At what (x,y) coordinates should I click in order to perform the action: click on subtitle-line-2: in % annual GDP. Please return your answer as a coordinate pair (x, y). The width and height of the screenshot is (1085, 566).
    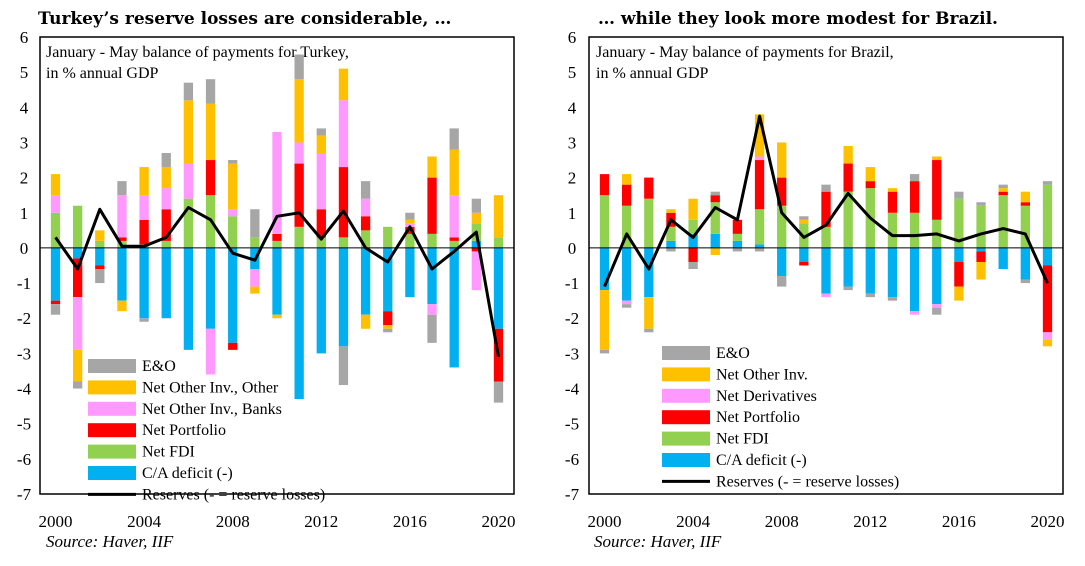
    Looking at the image, I should click on (102, 73).